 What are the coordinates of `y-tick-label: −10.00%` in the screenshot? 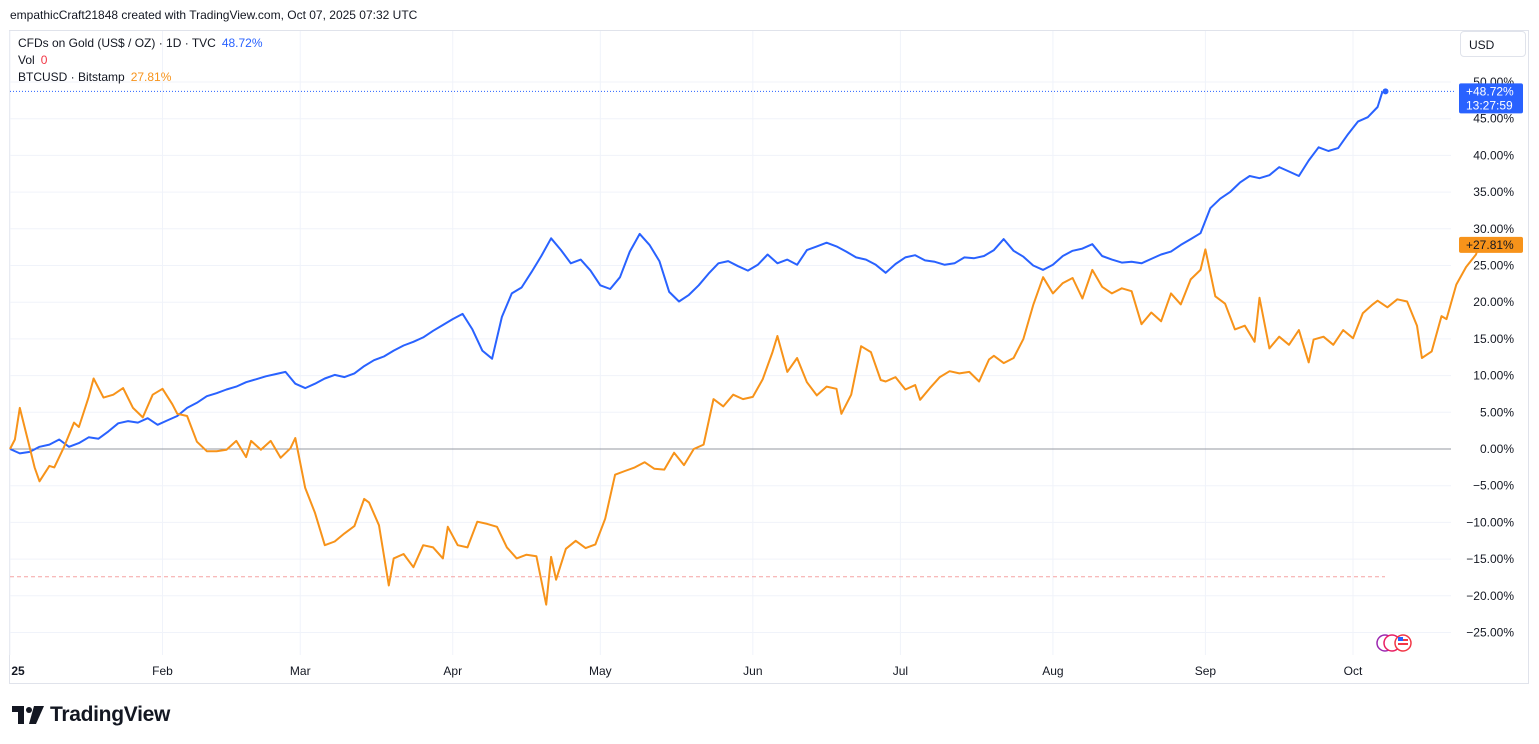 It's located at (1490, 522).